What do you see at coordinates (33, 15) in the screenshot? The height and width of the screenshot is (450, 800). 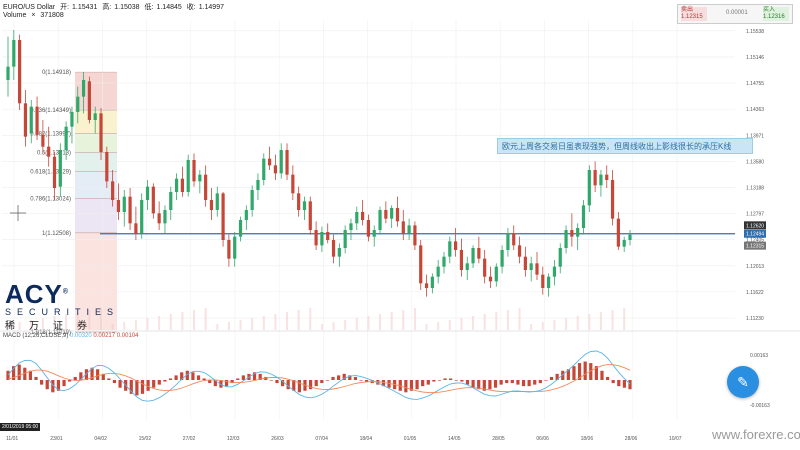 I see `volume-close-icon: ×` at bounding box center [33, 15].